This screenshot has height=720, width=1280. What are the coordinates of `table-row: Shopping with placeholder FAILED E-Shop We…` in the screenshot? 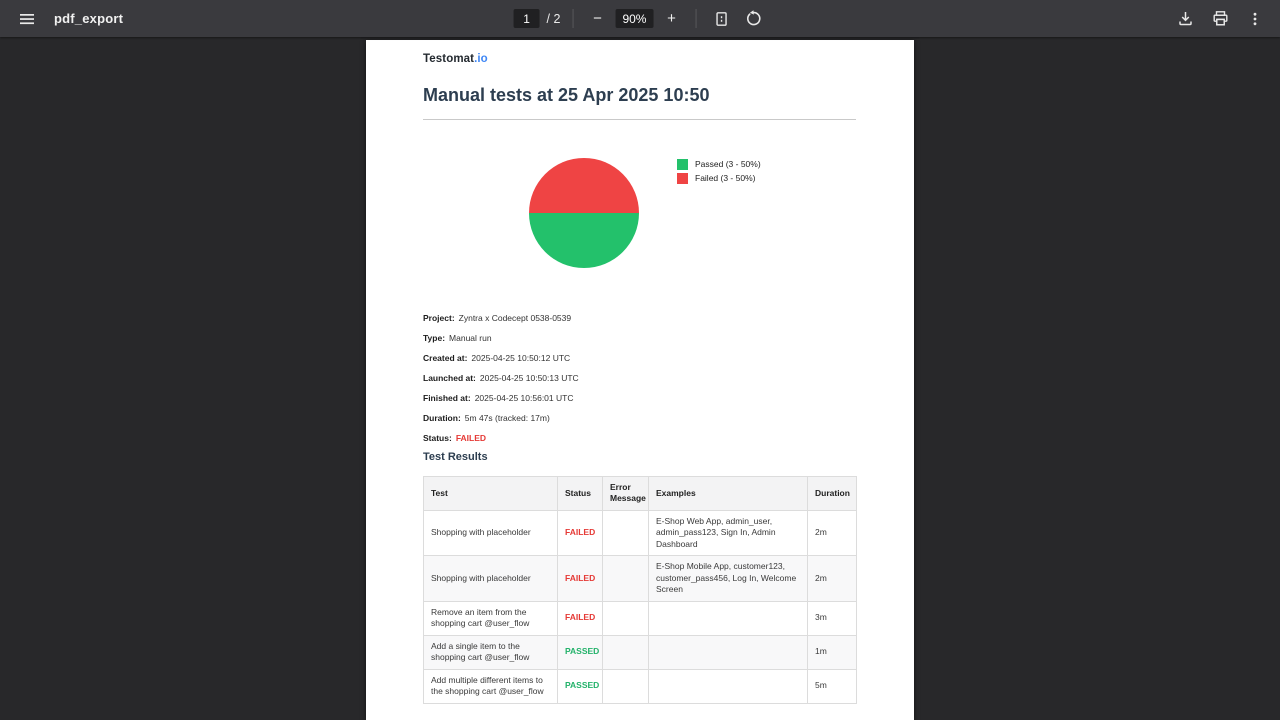 It's located at (640, 533).